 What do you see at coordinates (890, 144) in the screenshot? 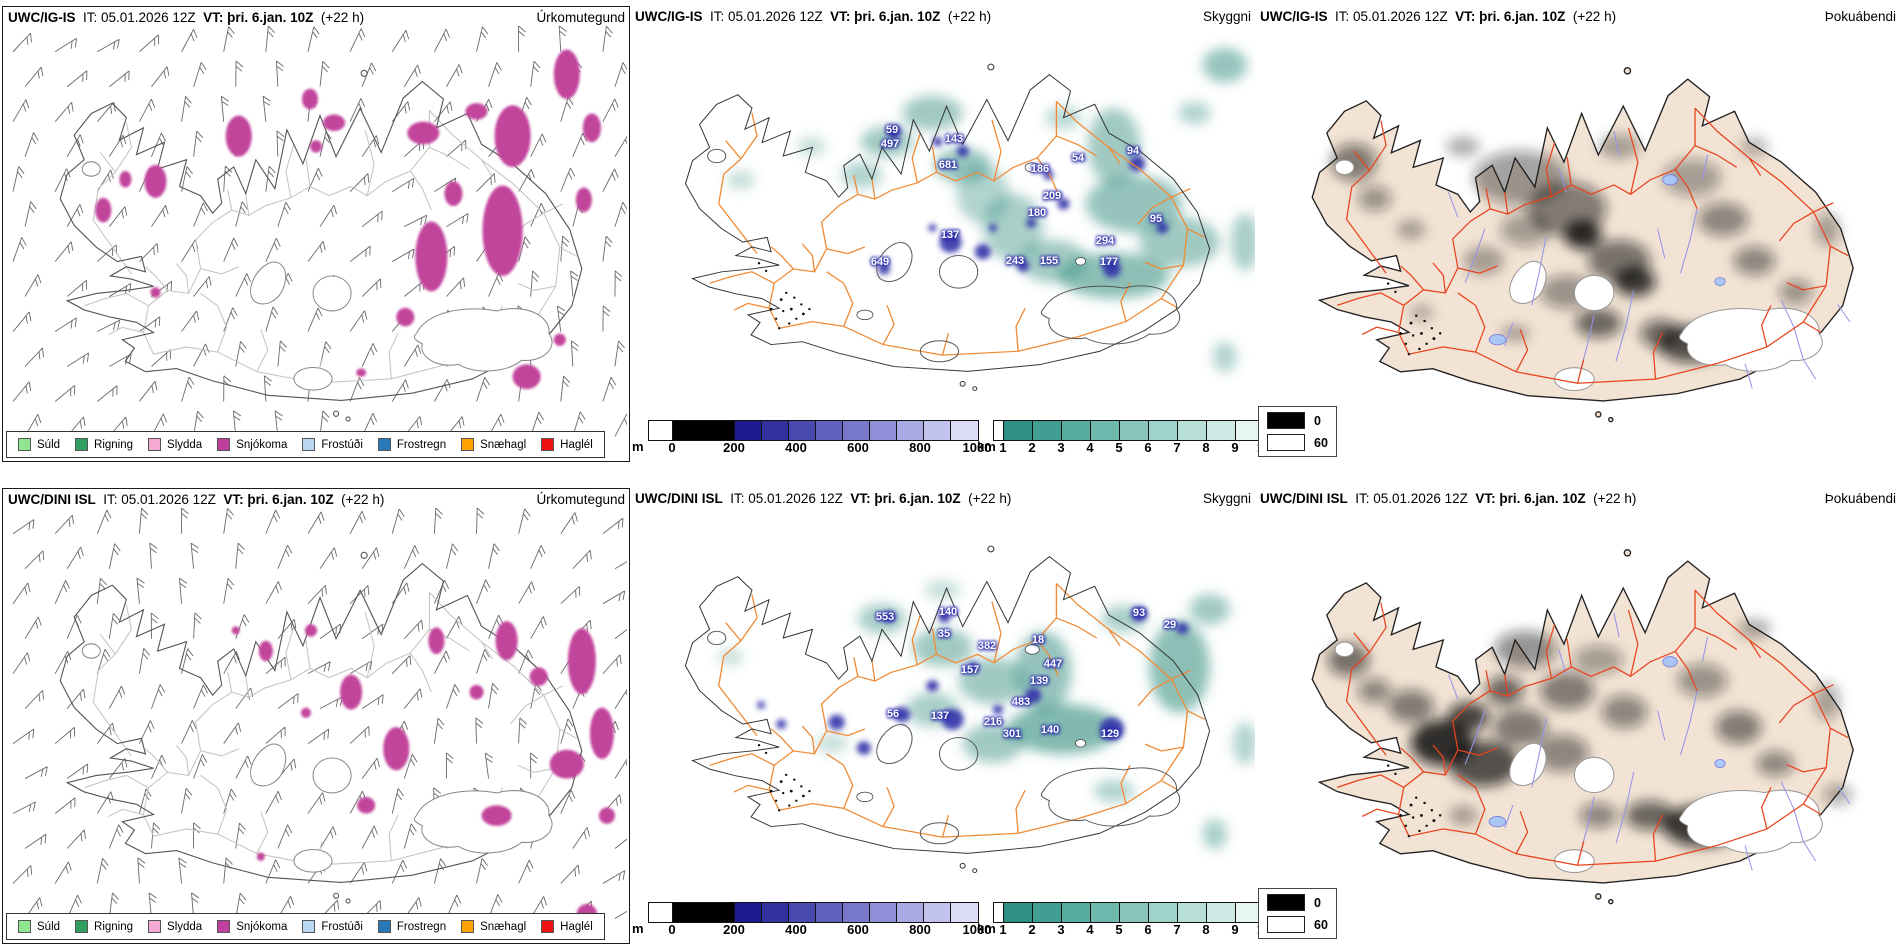
I see `station-visibility-value: 497` at bounding box center [890, 144].